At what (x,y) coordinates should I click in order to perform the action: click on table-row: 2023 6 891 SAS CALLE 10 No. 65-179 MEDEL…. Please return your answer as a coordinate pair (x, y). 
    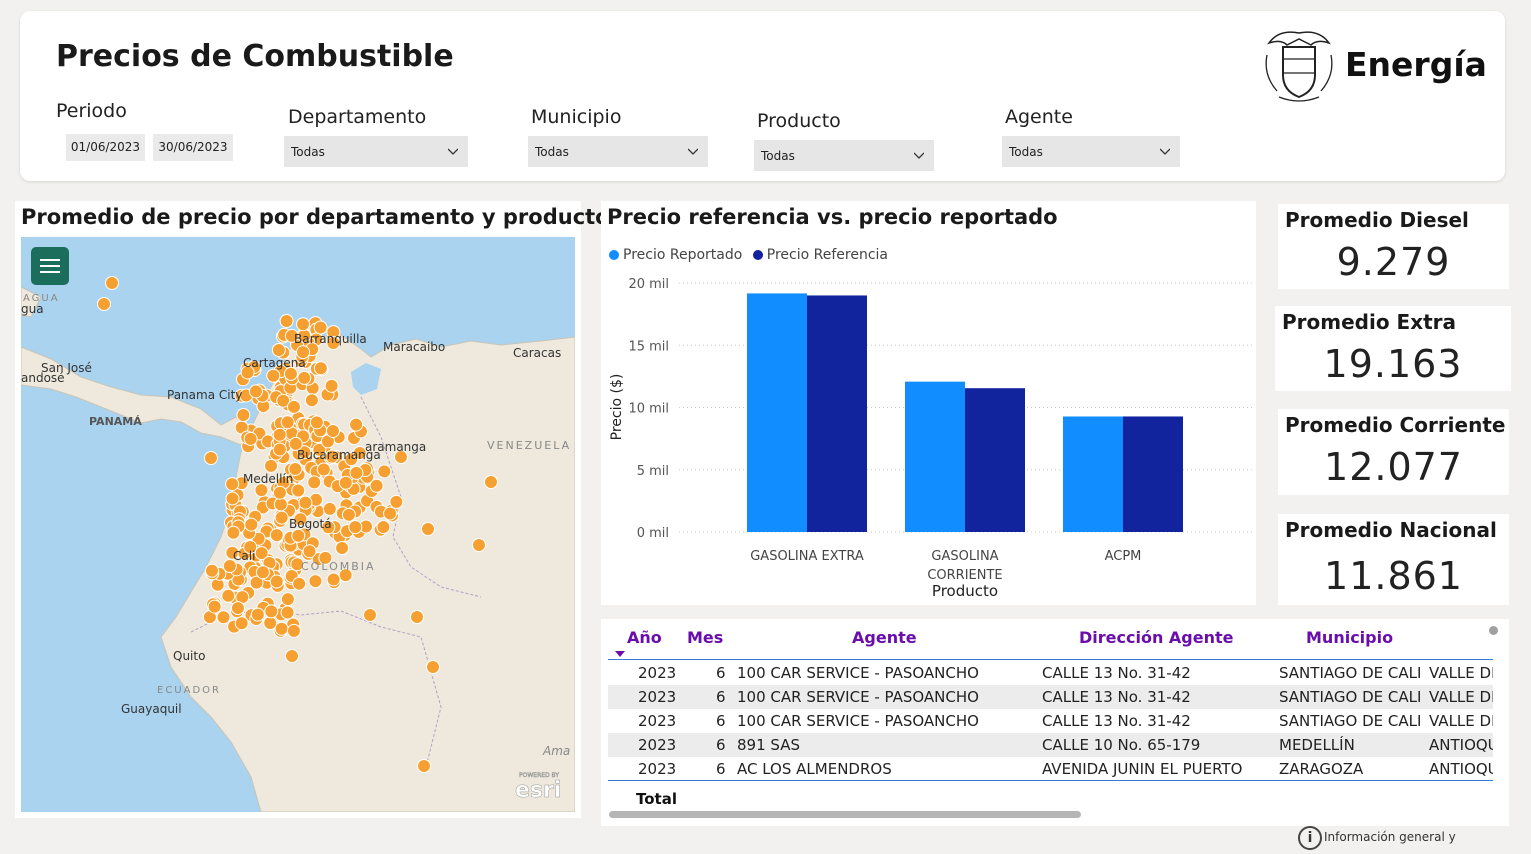
    Looking at the image, I should click on (1050, 745).